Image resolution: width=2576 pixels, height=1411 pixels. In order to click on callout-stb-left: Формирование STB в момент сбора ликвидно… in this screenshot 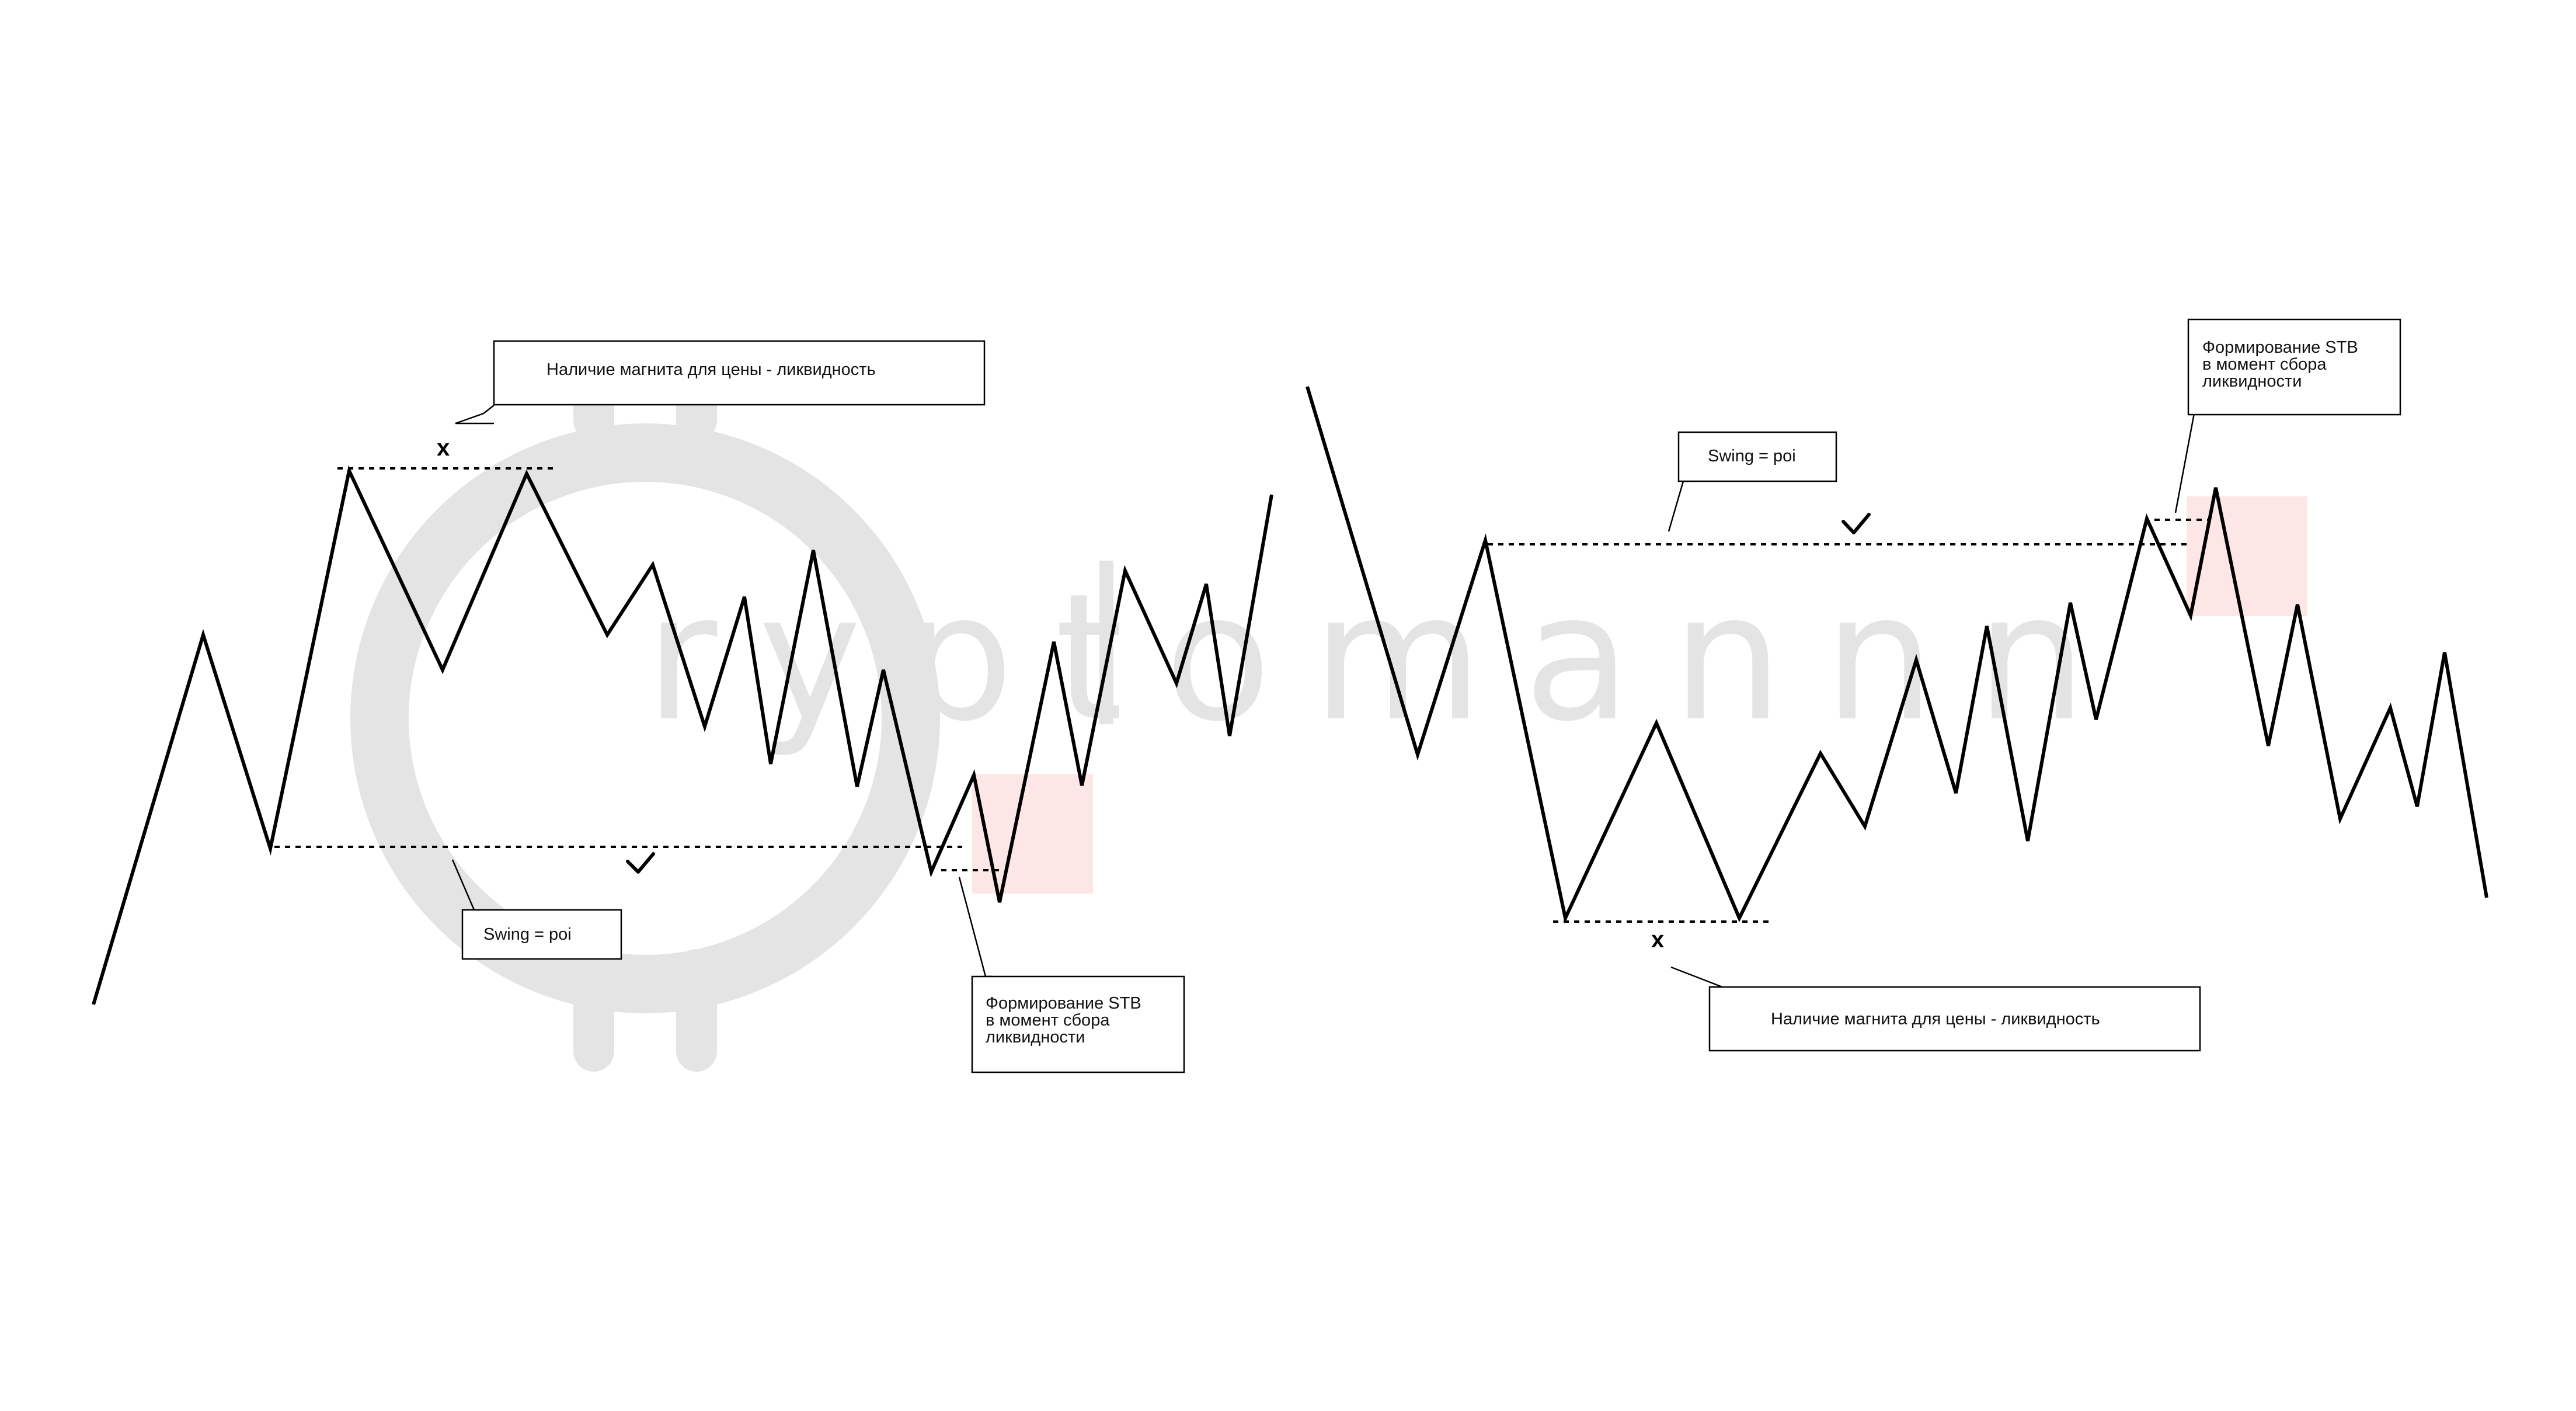, I will do `click(1071, 975)`.